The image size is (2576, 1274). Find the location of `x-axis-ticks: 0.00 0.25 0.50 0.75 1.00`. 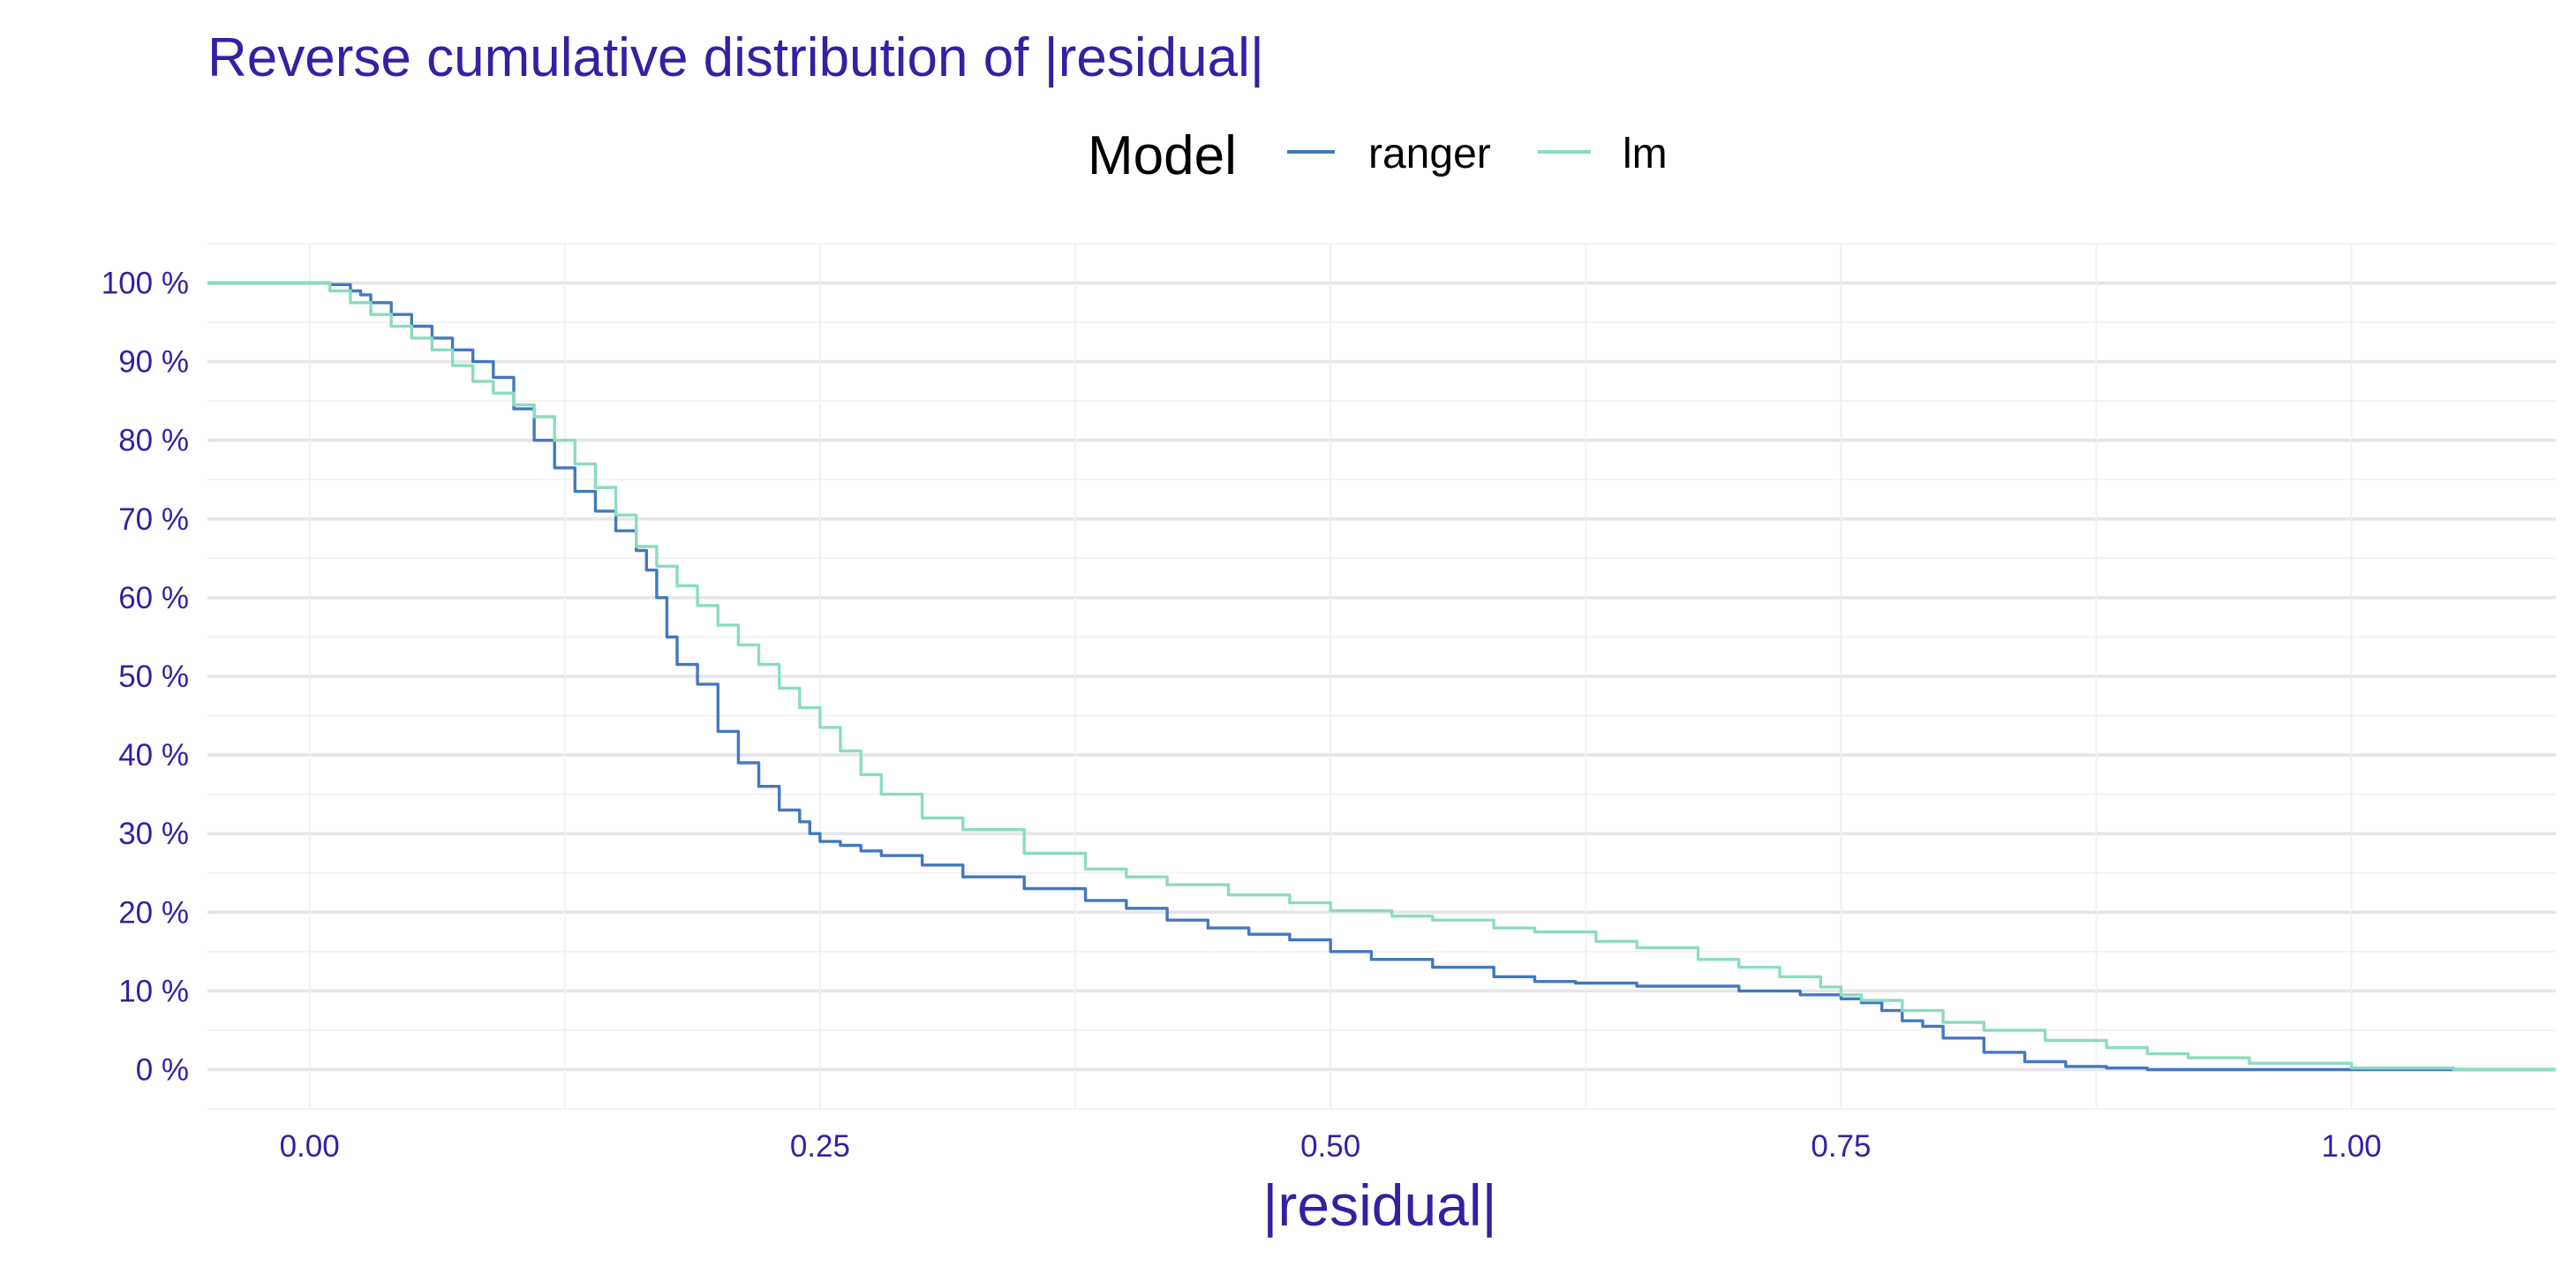

x-axis-ticks: 0.00 0.25 0.50 0.75 1.00 is located at coordinates (1331, 1146).